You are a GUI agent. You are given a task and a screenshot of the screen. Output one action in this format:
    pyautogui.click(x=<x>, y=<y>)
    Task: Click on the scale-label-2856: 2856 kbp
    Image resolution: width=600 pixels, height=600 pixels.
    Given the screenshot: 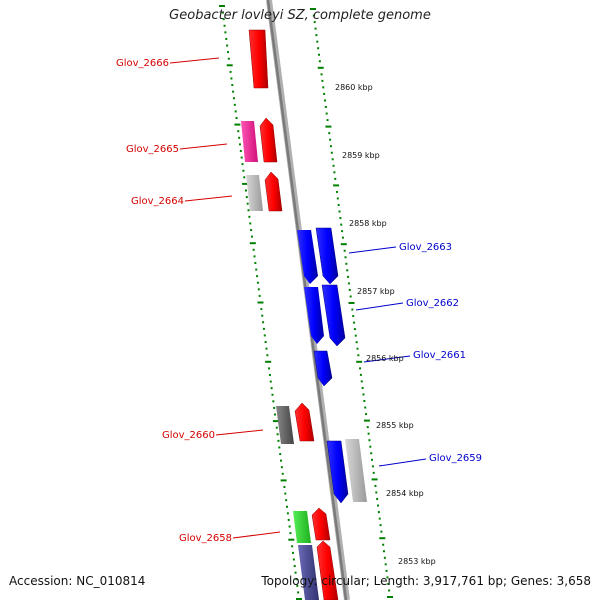 What is the action you would take?
    pyautogui.click(x=385, y=358)
    